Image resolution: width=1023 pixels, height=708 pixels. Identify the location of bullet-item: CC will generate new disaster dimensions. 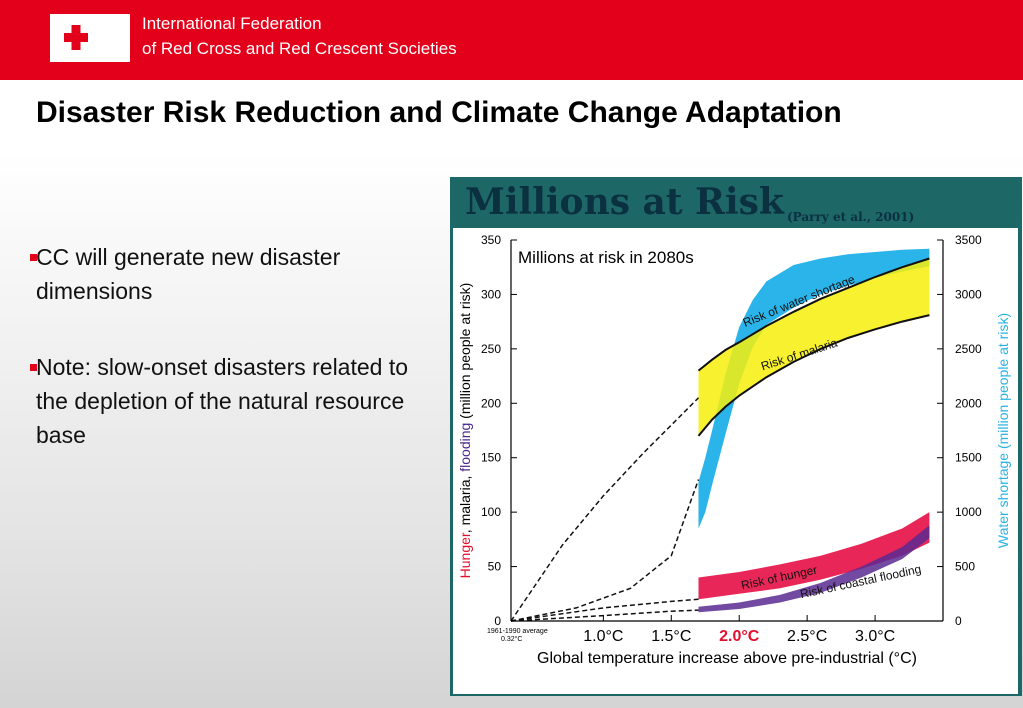
(230, 274).